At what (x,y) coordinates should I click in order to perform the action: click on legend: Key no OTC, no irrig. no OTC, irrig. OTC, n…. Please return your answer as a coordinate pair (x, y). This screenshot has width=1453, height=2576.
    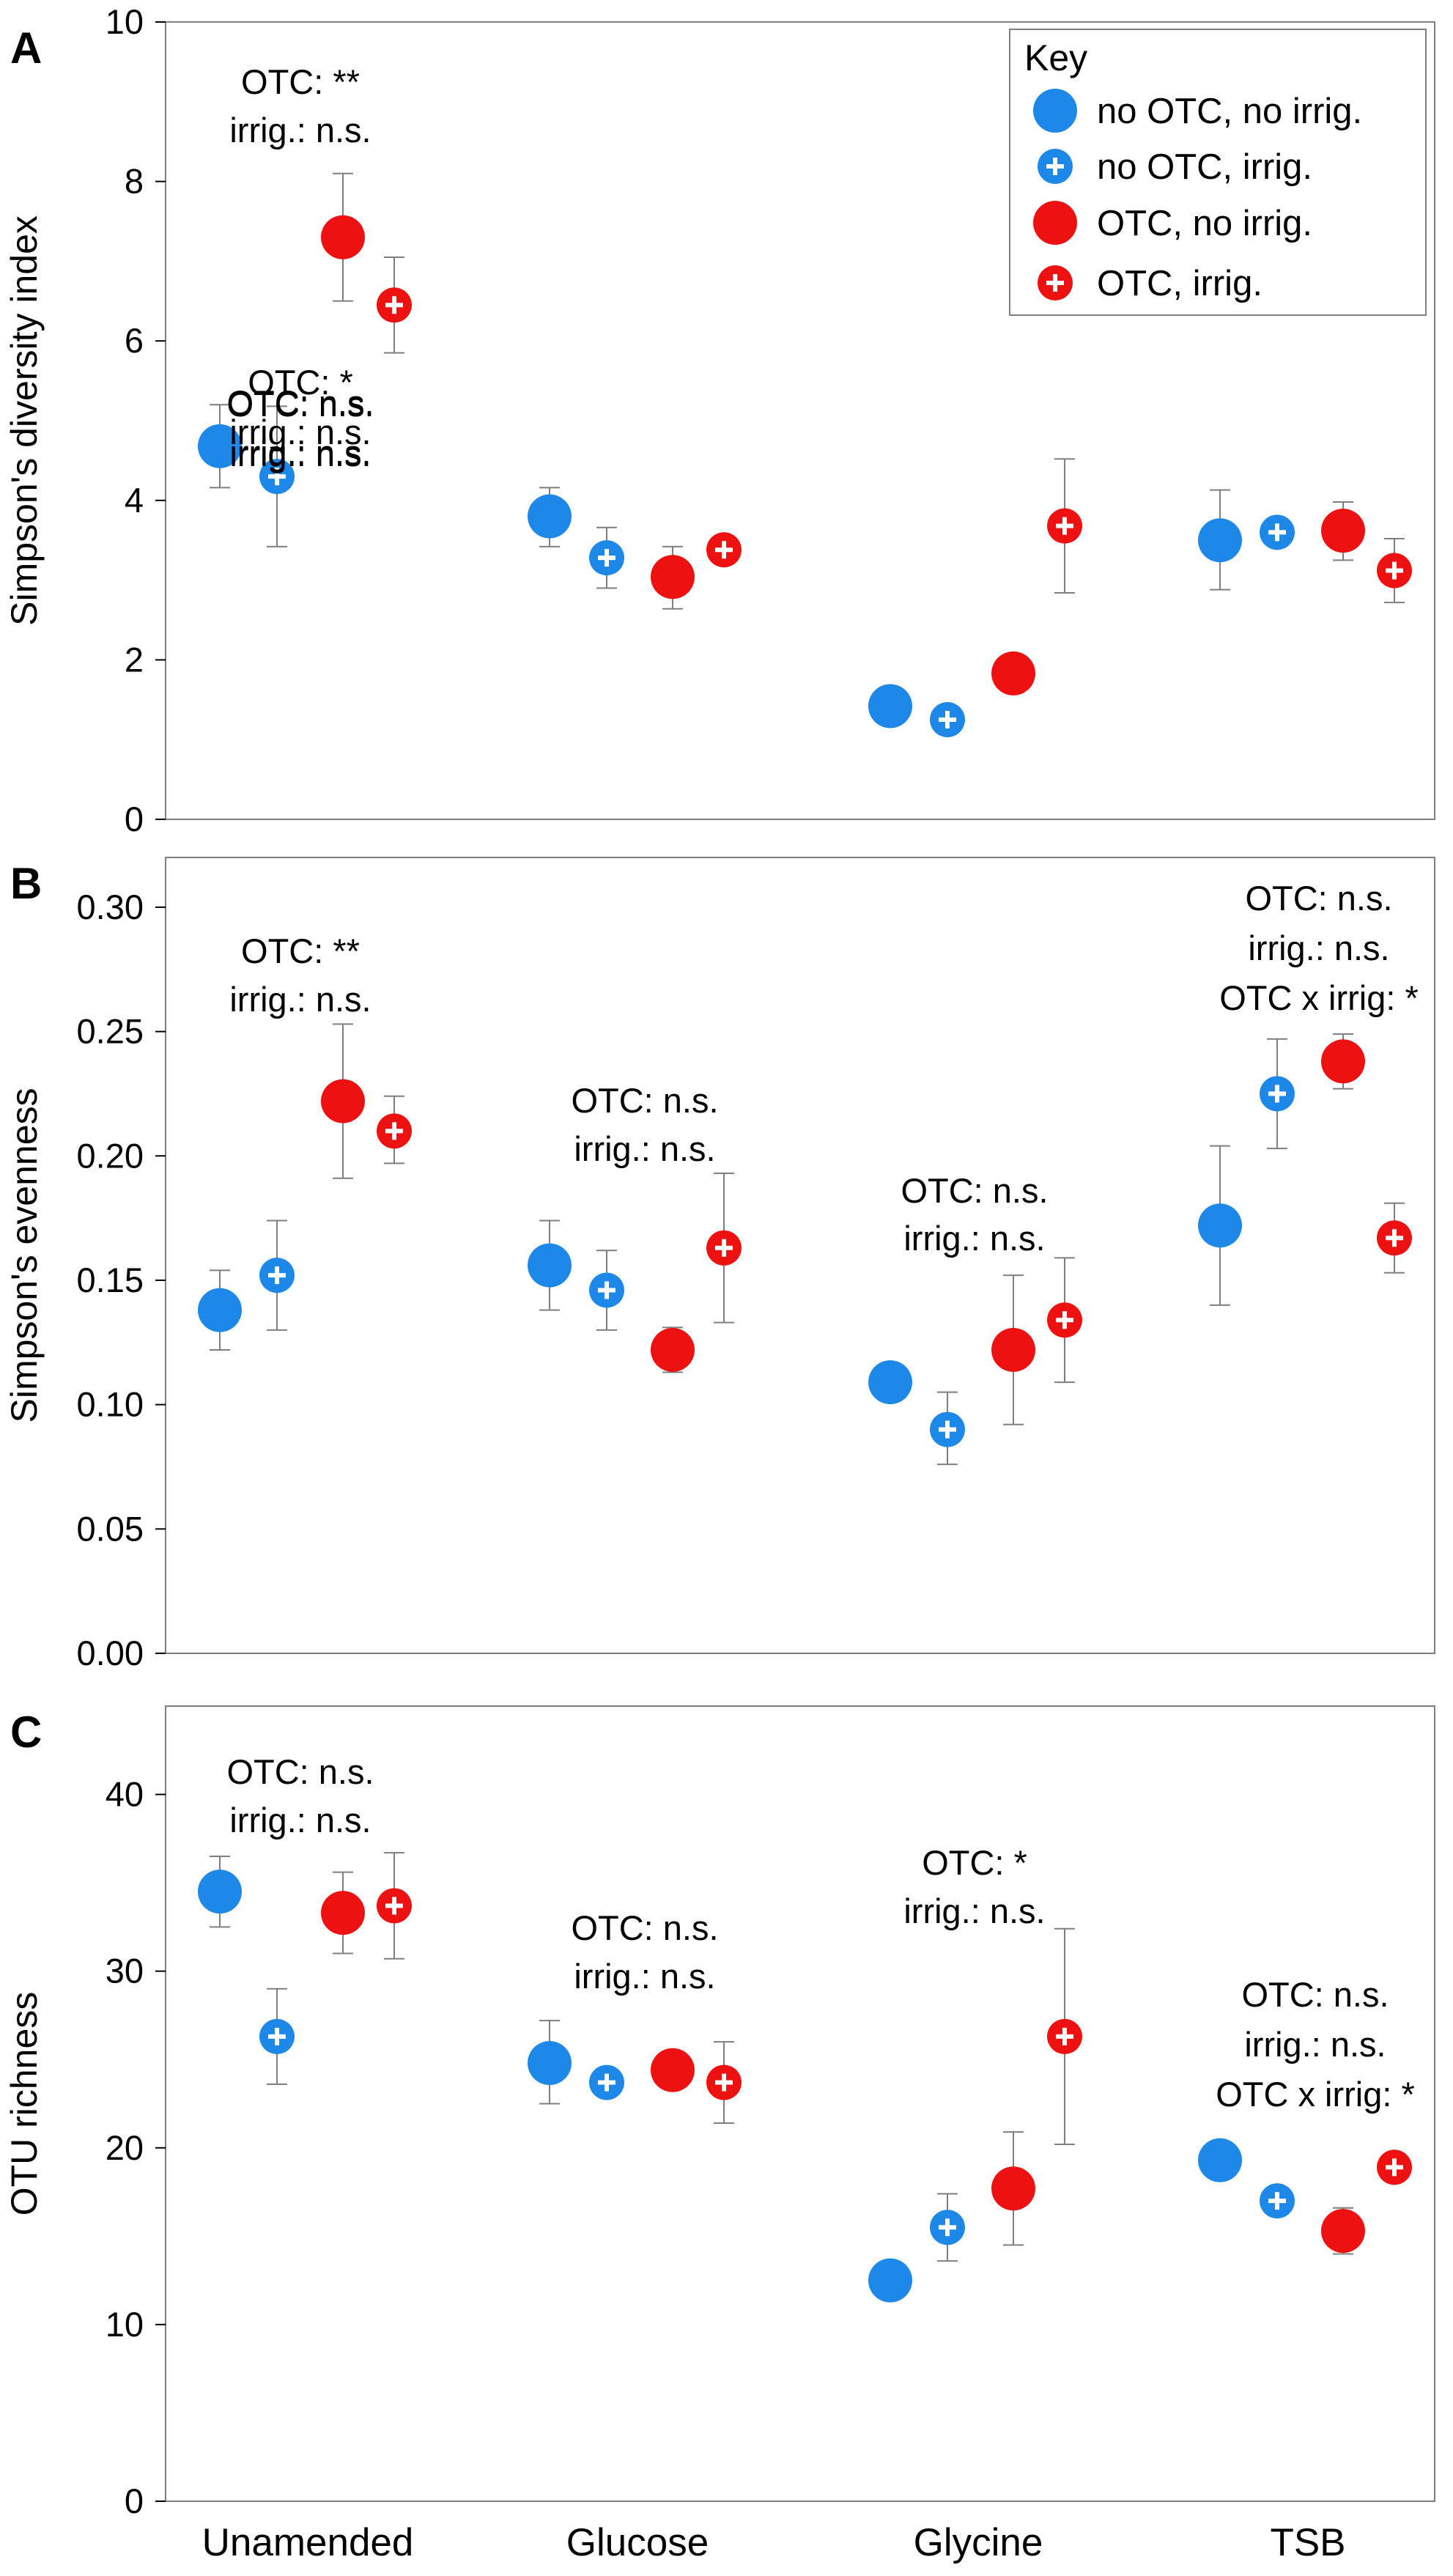
    Looking at the image, I should click on (1218, 172).